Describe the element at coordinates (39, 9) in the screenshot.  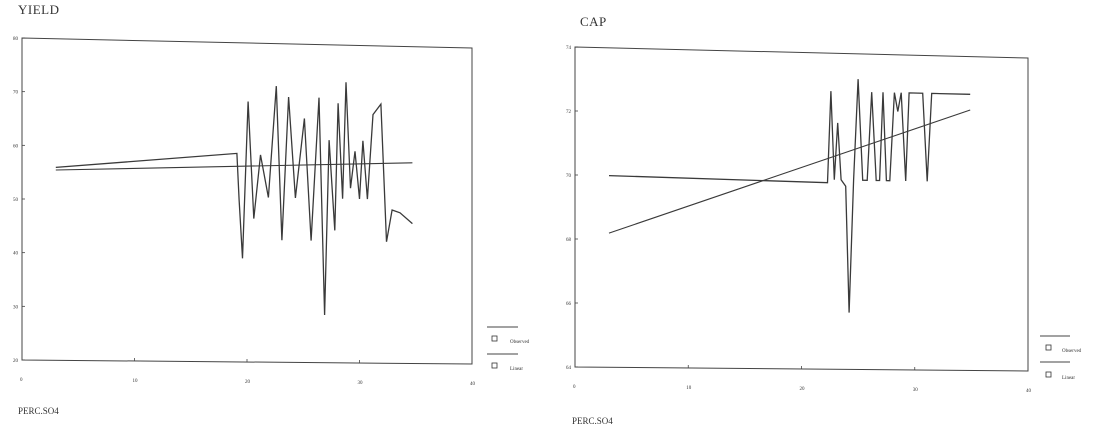
I see `chart-title: YIELD` at that location.